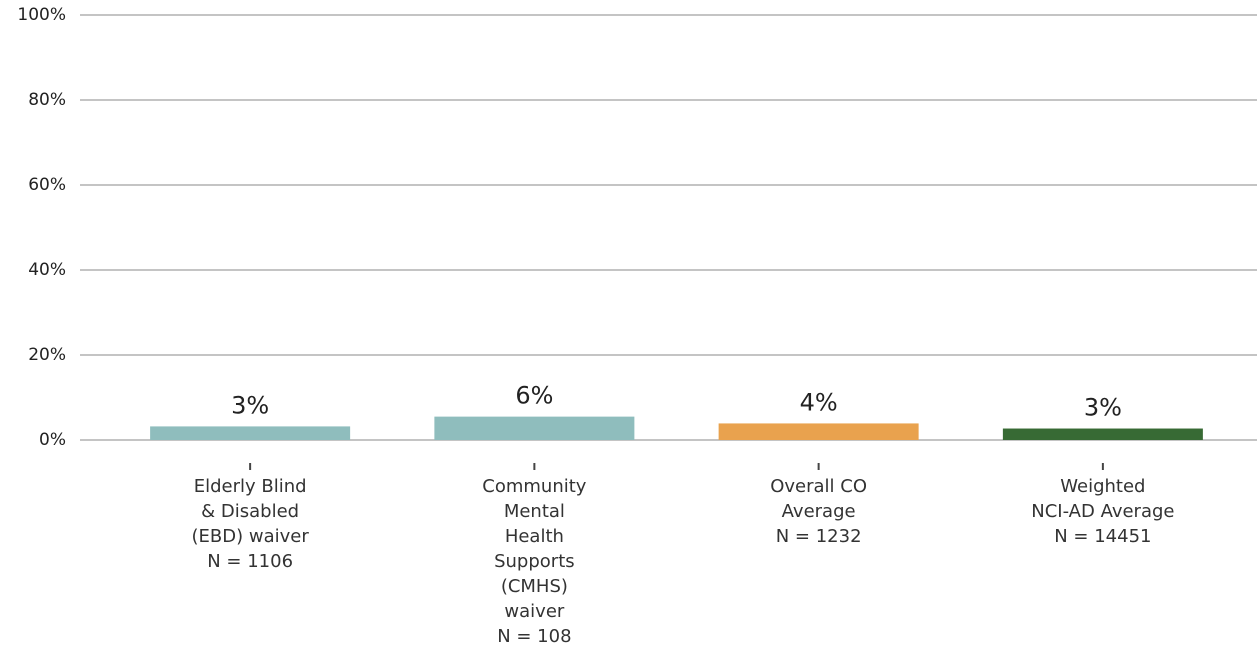  I want to click on y-tick-label: 0%, so click(52, 440).